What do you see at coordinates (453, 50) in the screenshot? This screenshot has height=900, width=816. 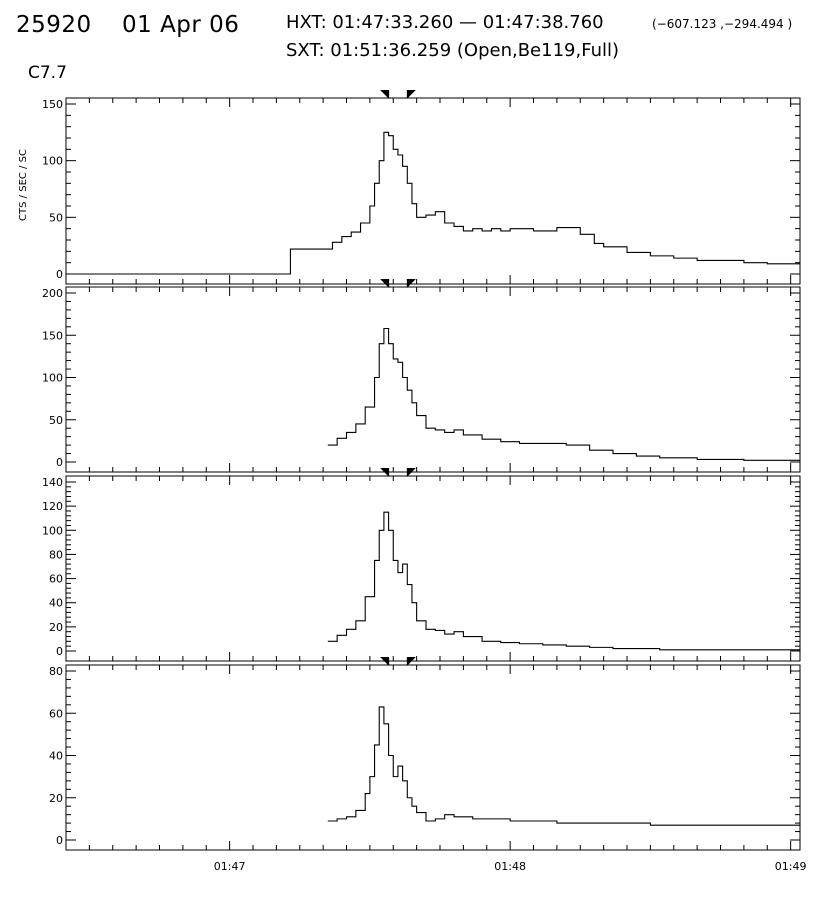 I see `sxt-image-info: SXT: 01:51:36.259 (Open,Be119,Full)` at bounding box center [453, 50].